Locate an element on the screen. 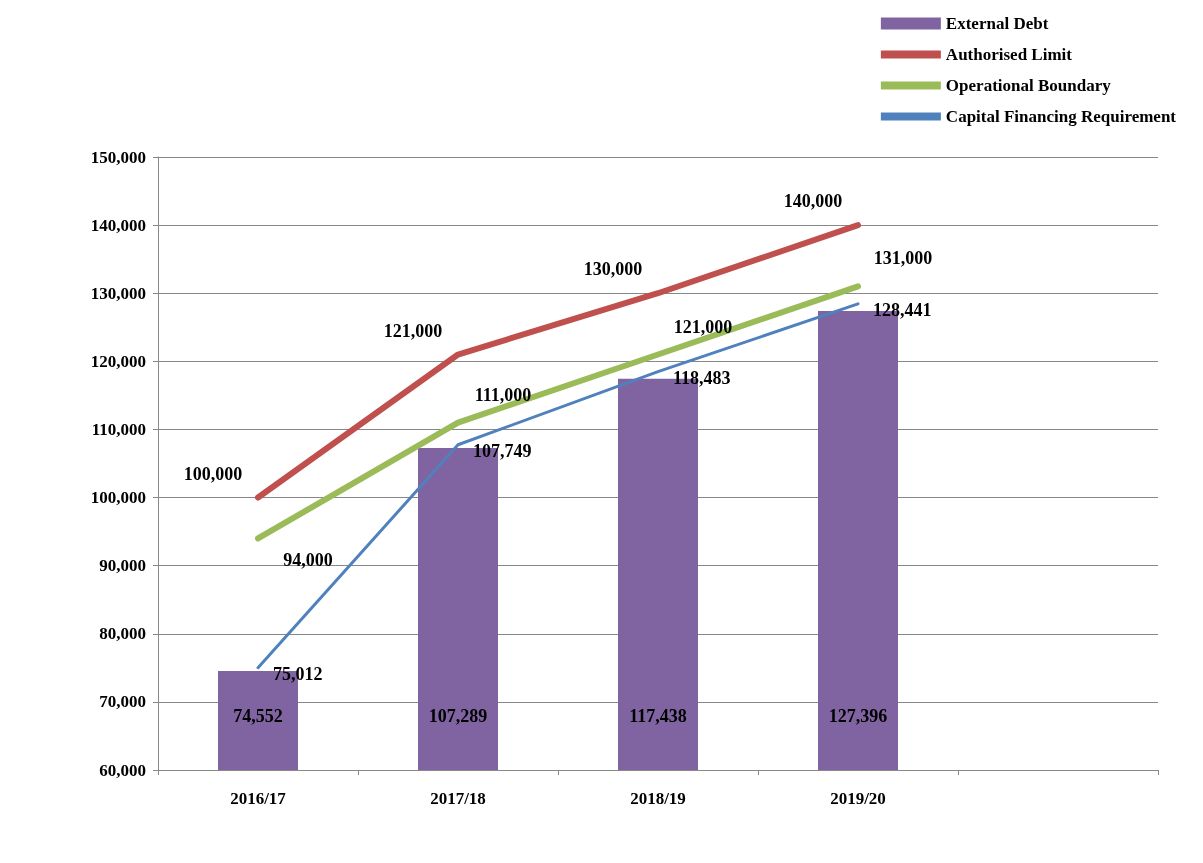 The image size is (1203, 863). x-tick-label: 2016/17 is located at coordinates (258, 798).